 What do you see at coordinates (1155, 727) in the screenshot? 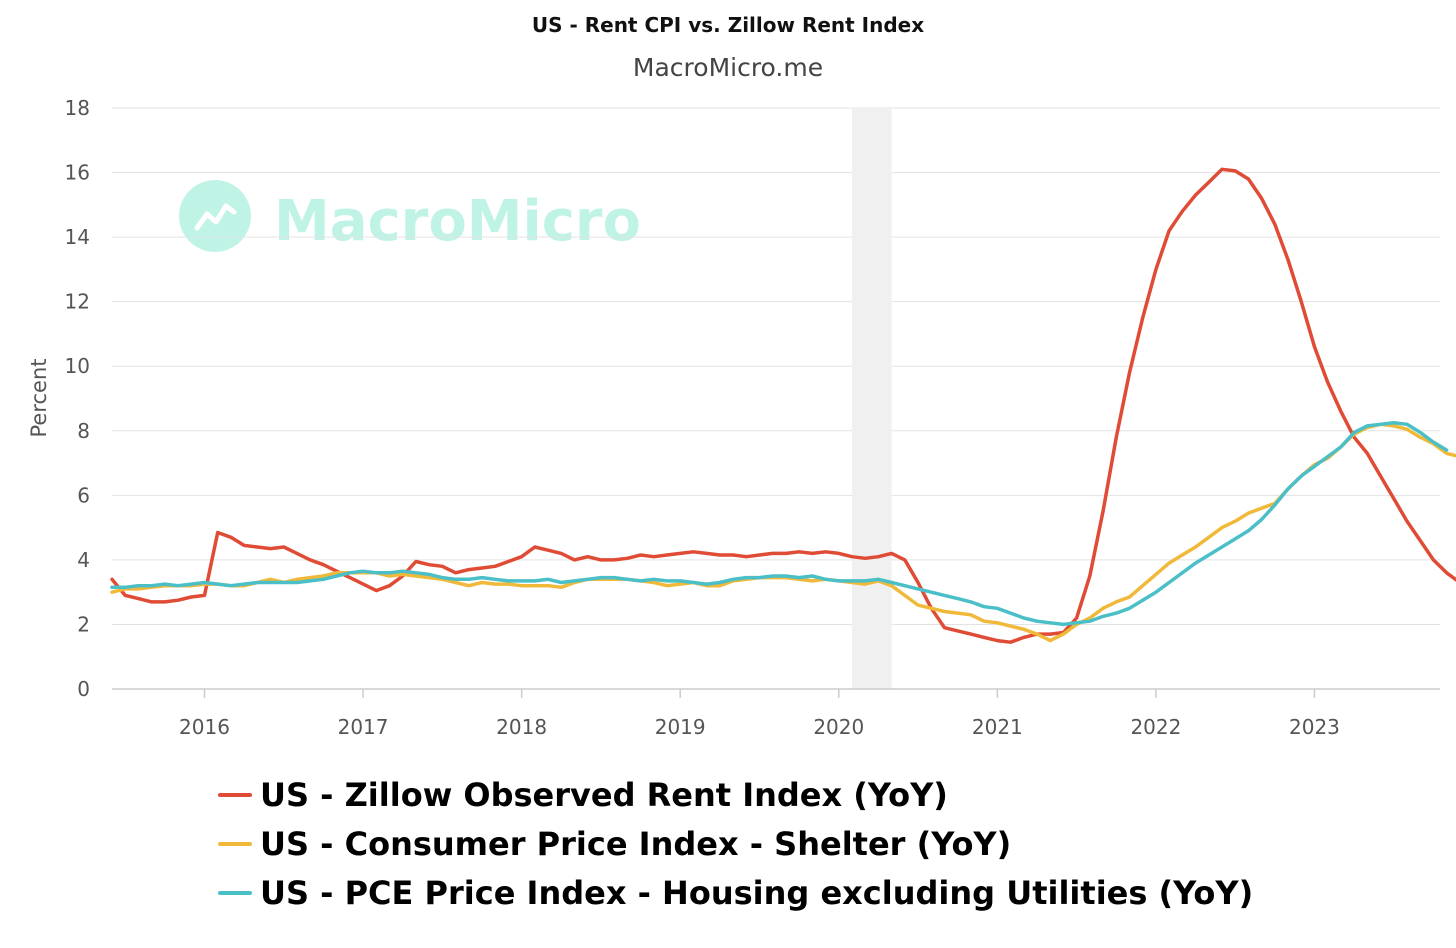
I see `x-tick-label: 2022` at bounding box center [1155, 727].